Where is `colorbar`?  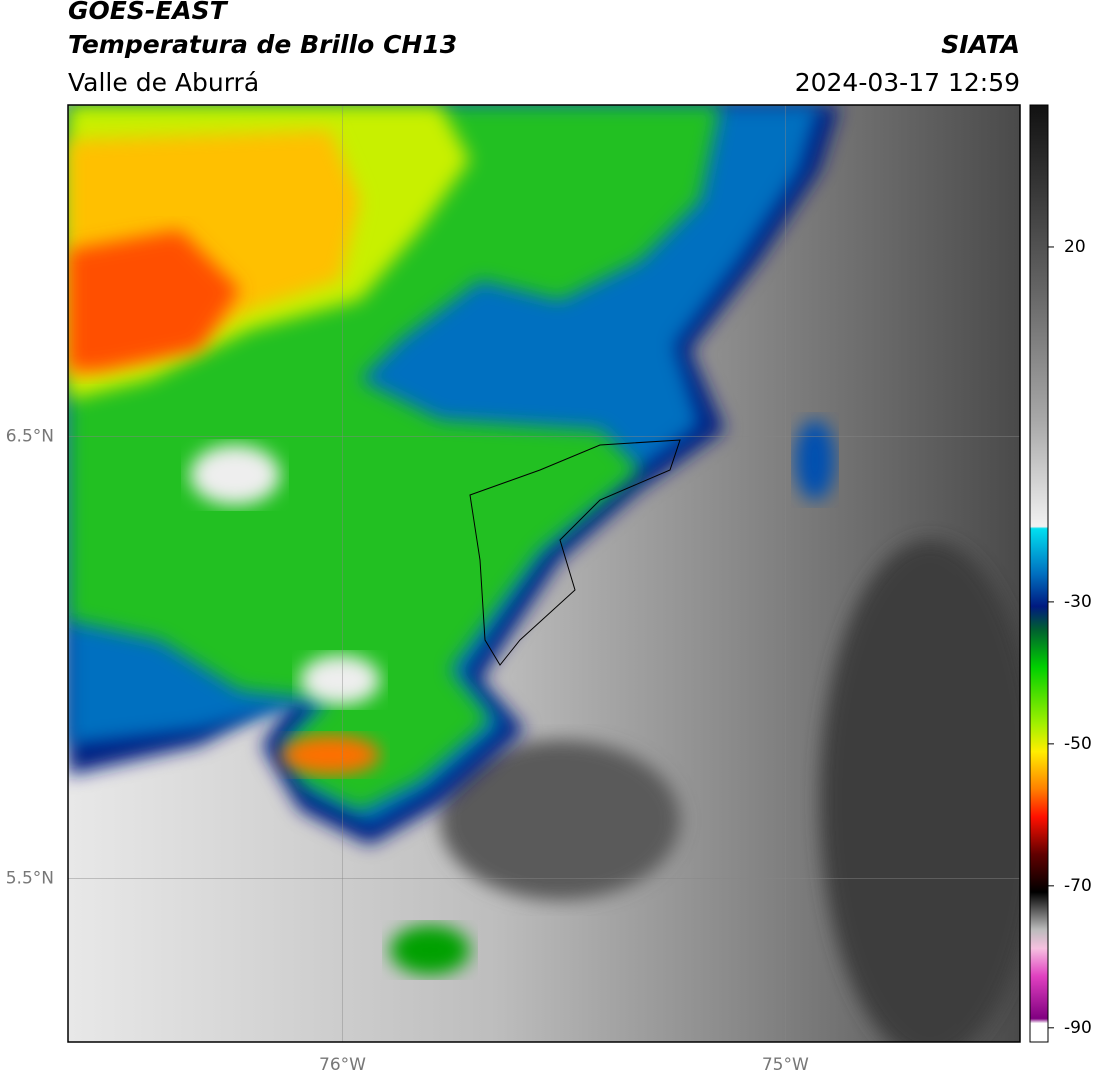
colorbar is located at coordinates (1039, 573).